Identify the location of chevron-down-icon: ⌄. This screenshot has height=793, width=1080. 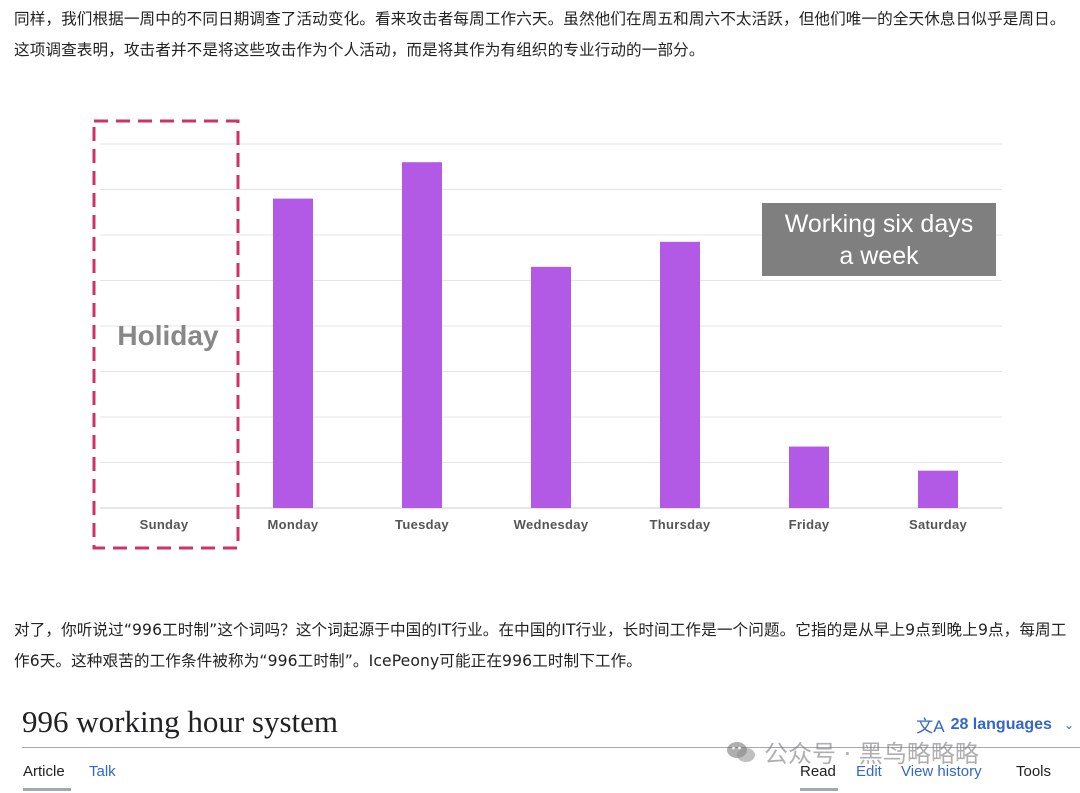
(1068, 724).